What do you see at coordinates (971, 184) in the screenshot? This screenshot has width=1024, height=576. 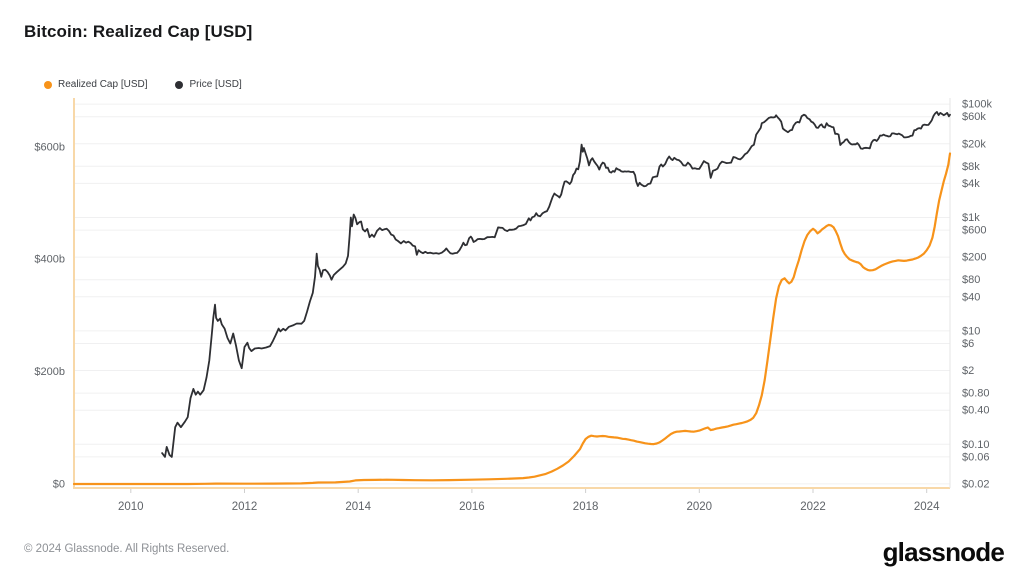 I see `y-axis-right-tick-label: $4k` at bounding box center [971, 184].